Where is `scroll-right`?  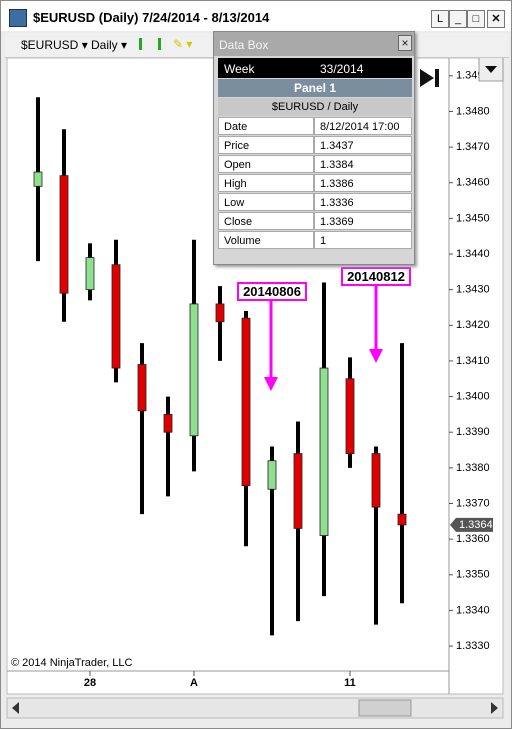
scroll-right is located at coordinates (494, 708).